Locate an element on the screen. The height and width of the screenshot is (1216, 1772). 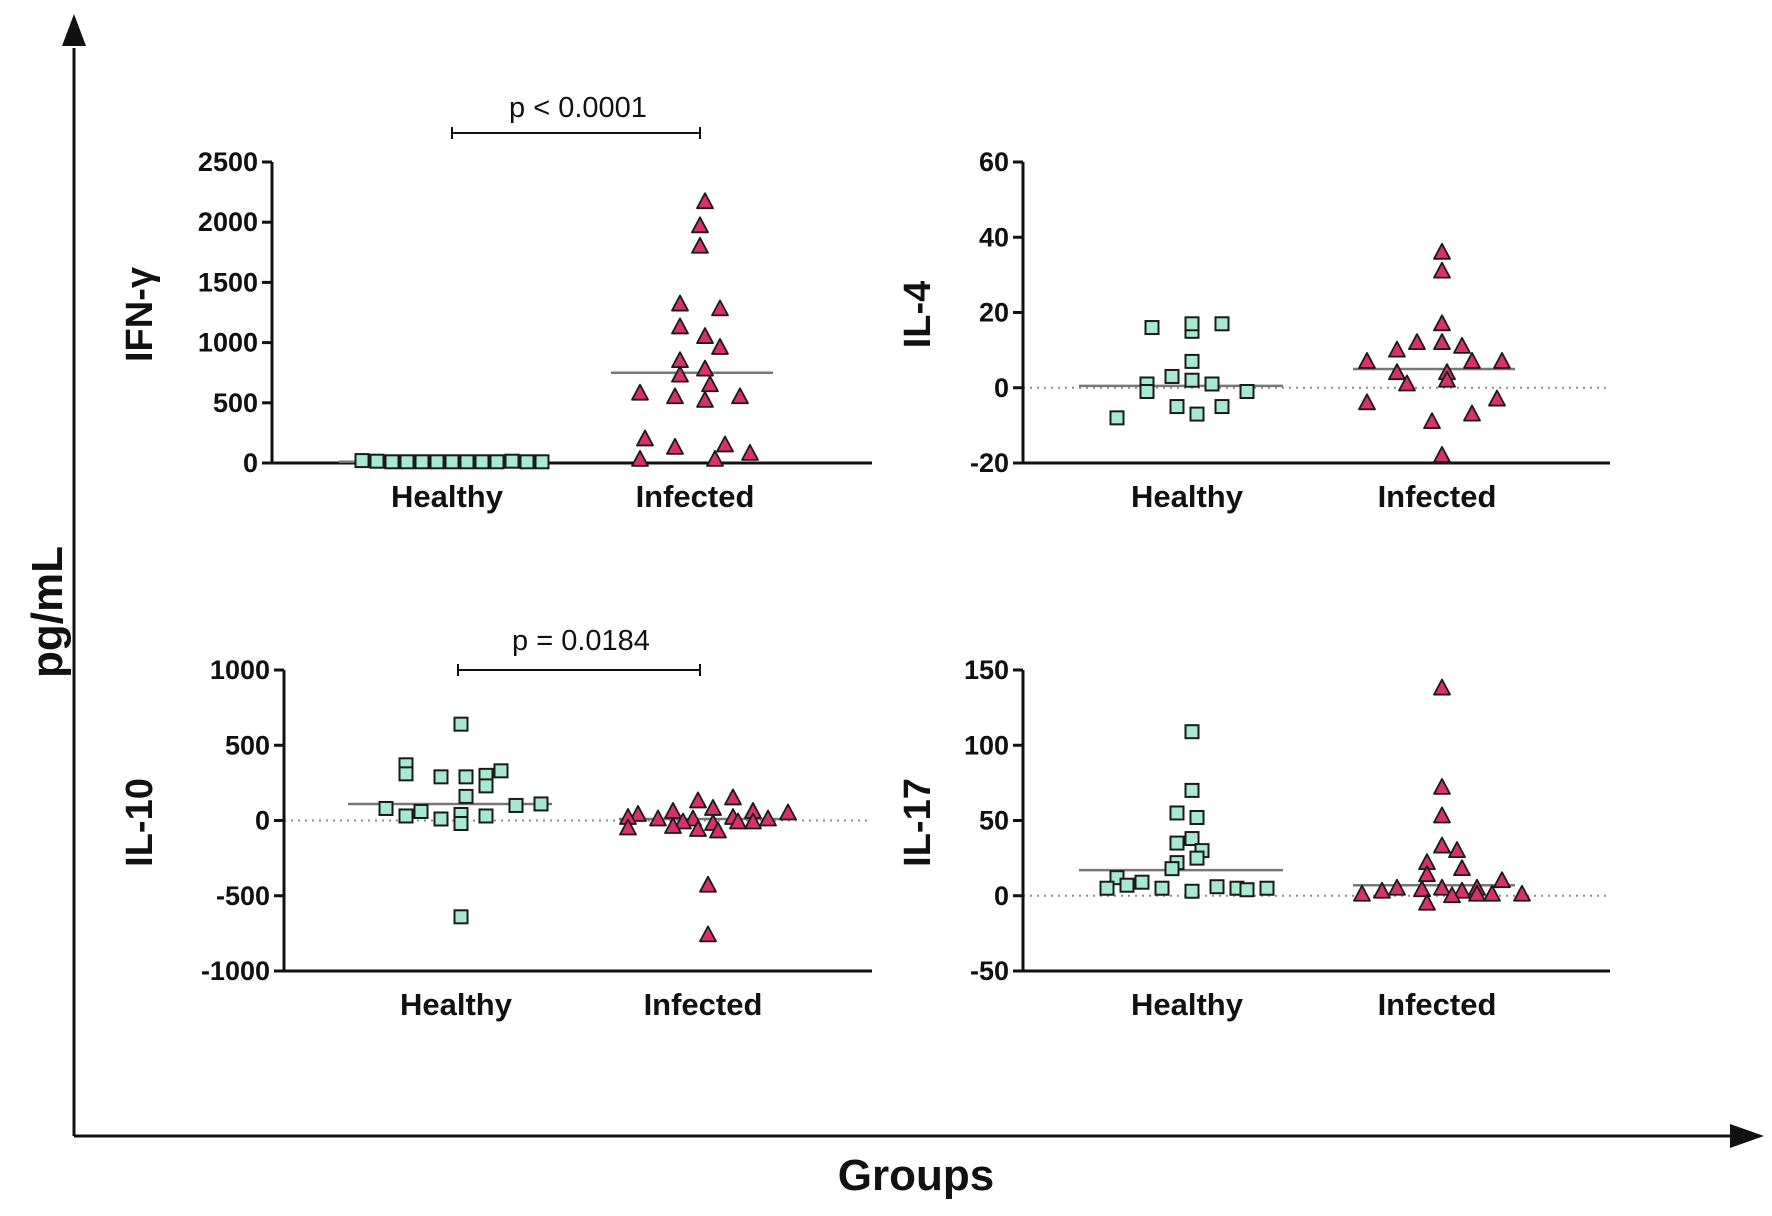
outer-x-label: Groups is located at coordinates (916, 1175).